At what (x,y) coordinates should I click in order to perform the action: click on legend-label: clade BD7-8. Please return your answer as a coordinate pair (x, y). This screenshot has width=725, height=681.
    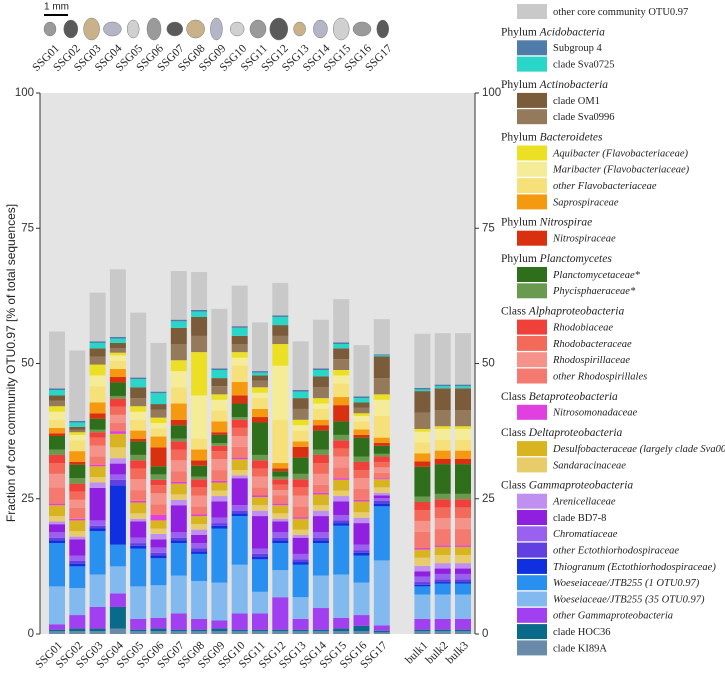
    Looking at the image, I should click on (579, 518).